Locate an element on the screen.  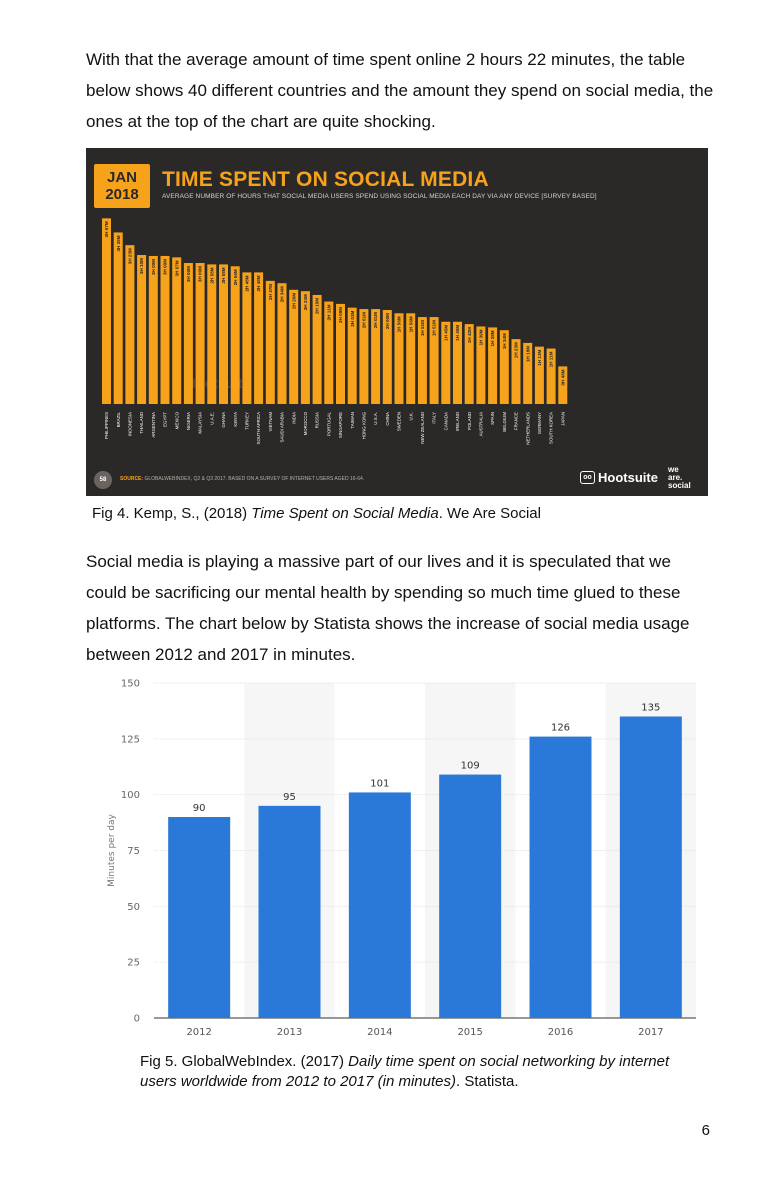
infographic-country-label: INDIA is located at coordinates (293, 418).